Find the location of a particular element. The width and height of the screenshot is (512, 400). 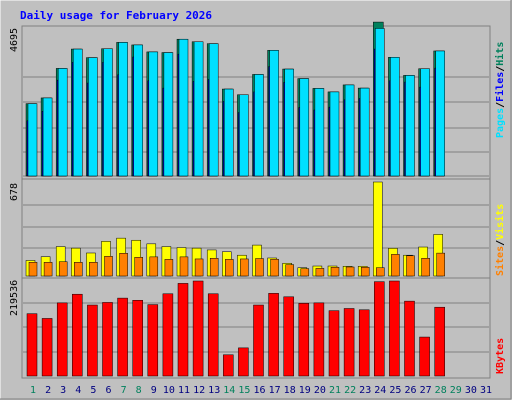

legend-sep-1: / is located at coordinates (500, 105).